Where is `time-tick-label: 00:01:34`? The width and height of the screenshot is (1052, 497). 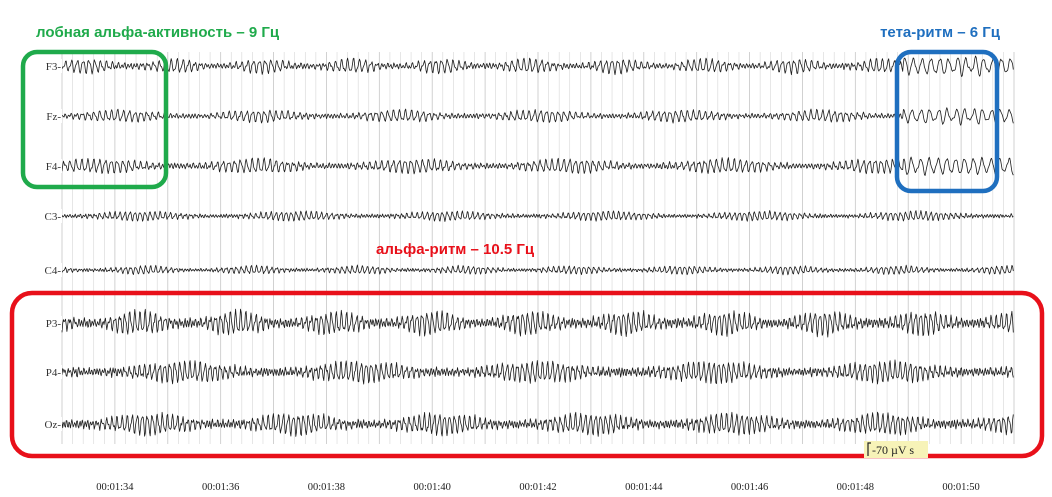 time-tick-label: 00:01:34 is located at coordinates (115, 487).